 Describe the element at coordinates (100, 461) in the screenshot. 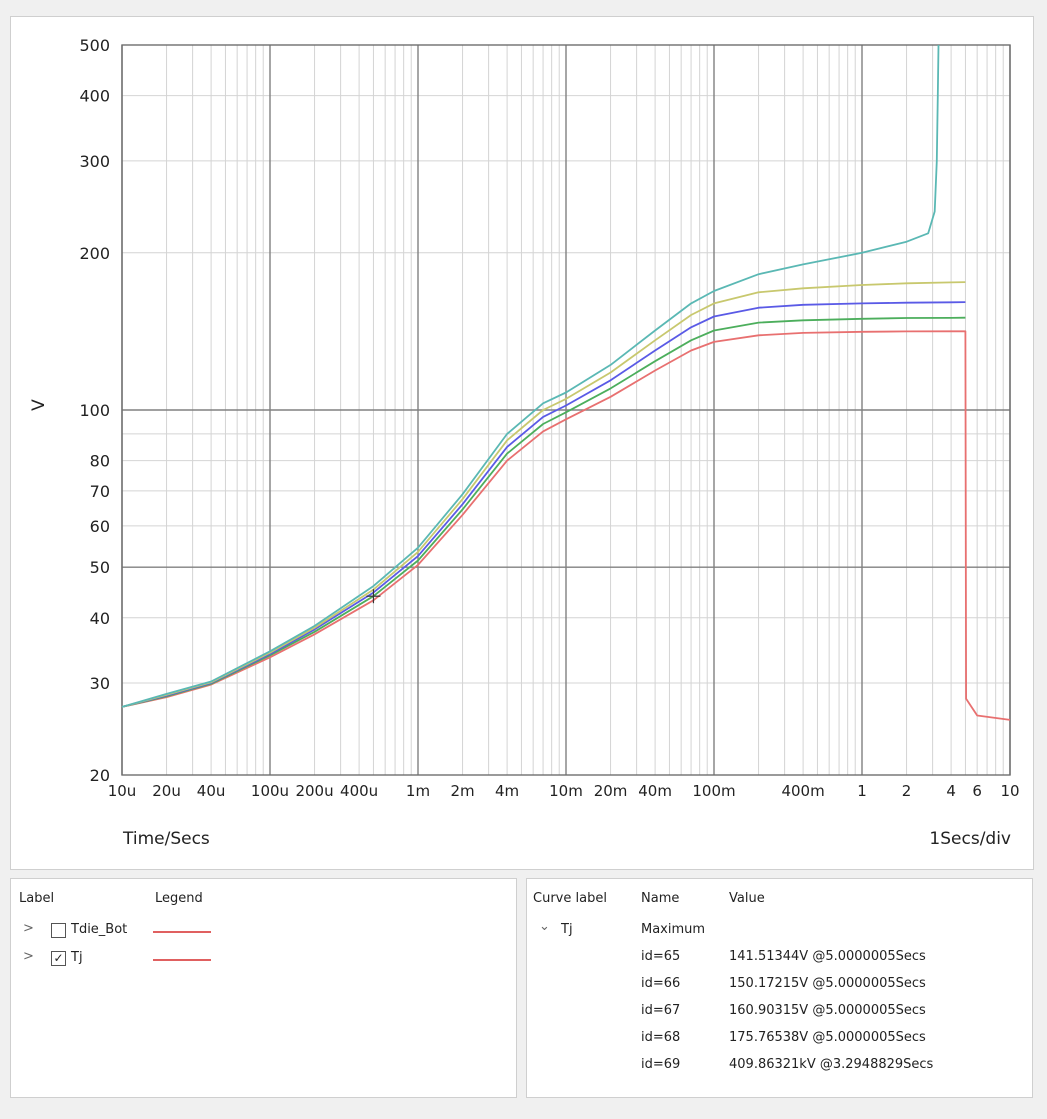

I see `y-tick-label: 80` at that location.